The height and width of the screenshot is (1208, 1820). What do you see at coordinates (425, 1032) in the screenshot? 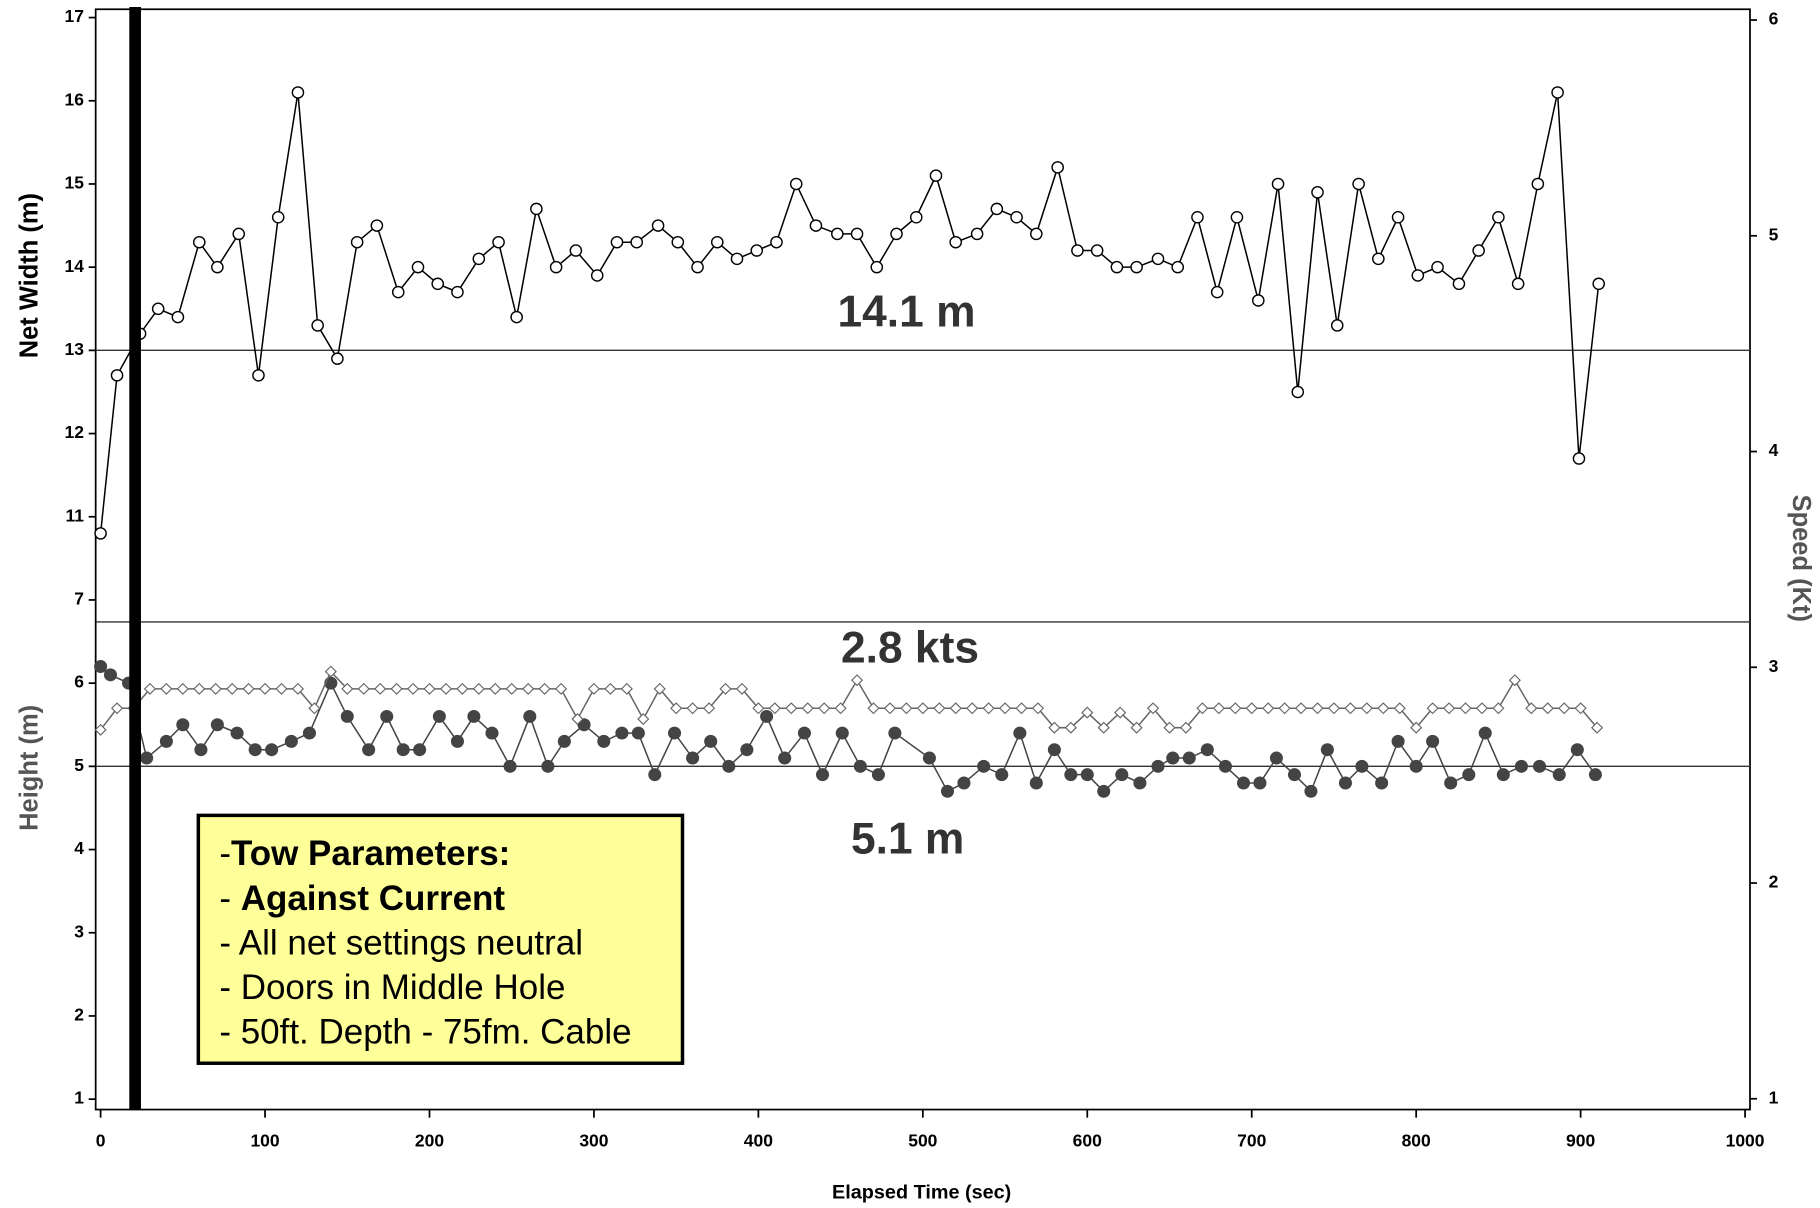
I see `text-box-line: - 50ft. Depth - 75fm. Cable` at bounding box center [425, 1032].